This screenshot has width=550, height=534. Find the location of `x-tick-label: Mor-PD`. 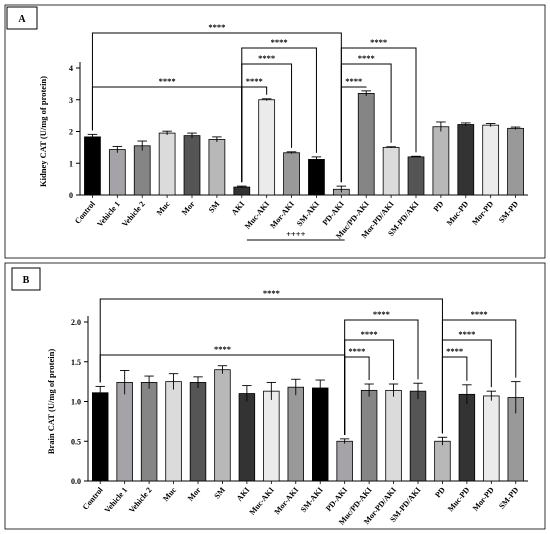

x-tick-label: Mor-PD is located at coordinates (482, 213).